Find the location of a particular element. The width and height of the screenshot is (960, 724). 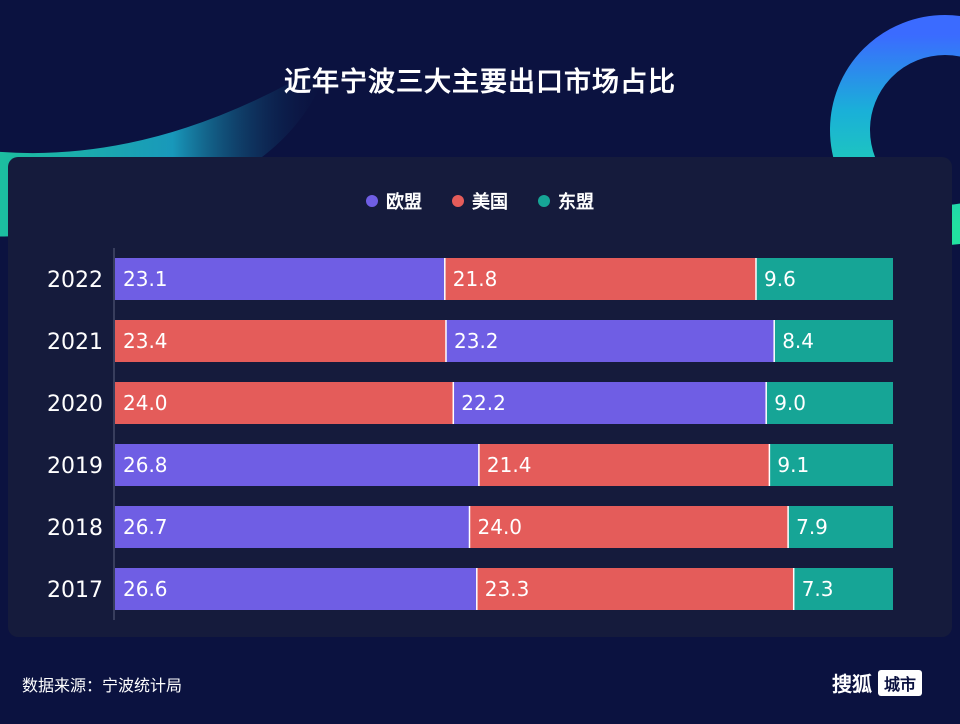

data-label-2022-eu: 23.1 is located at coordinates (145, 279).